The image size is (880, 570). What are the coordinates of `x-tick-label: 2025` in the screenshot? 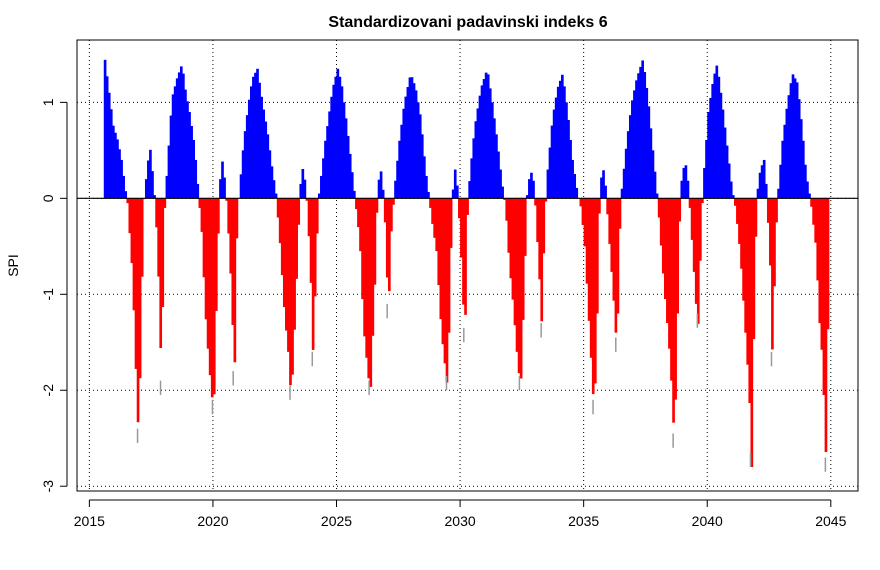 It's located at (336, 521).